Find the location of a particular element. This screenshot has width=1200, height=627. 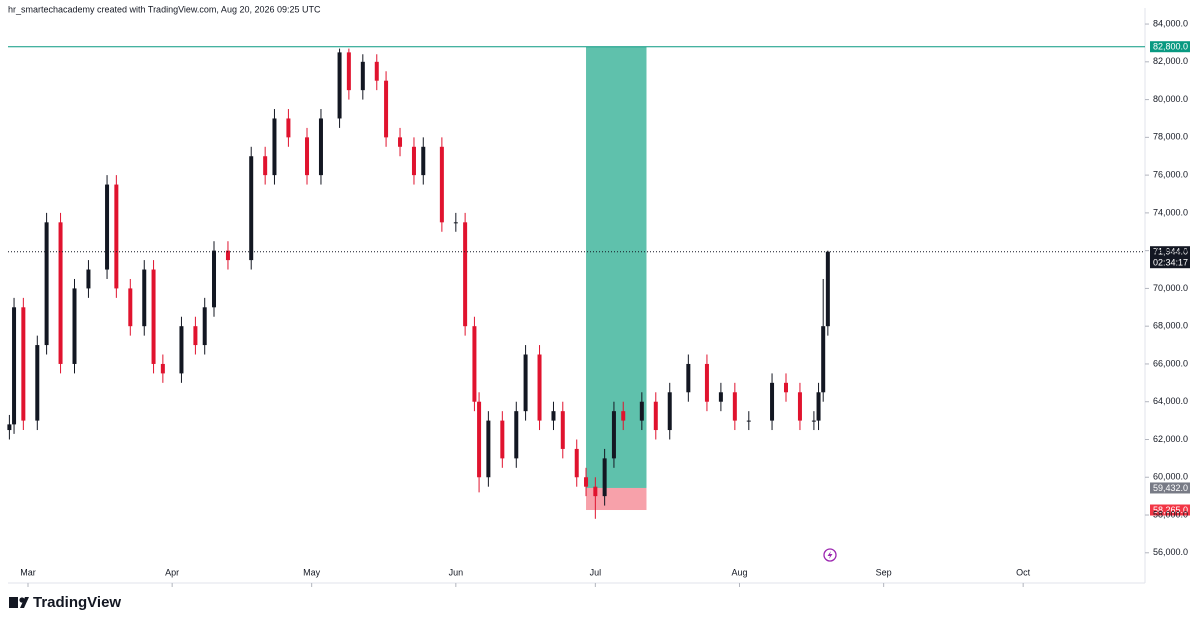

x-tick-label: Mar is located at coordinates (28, 572).